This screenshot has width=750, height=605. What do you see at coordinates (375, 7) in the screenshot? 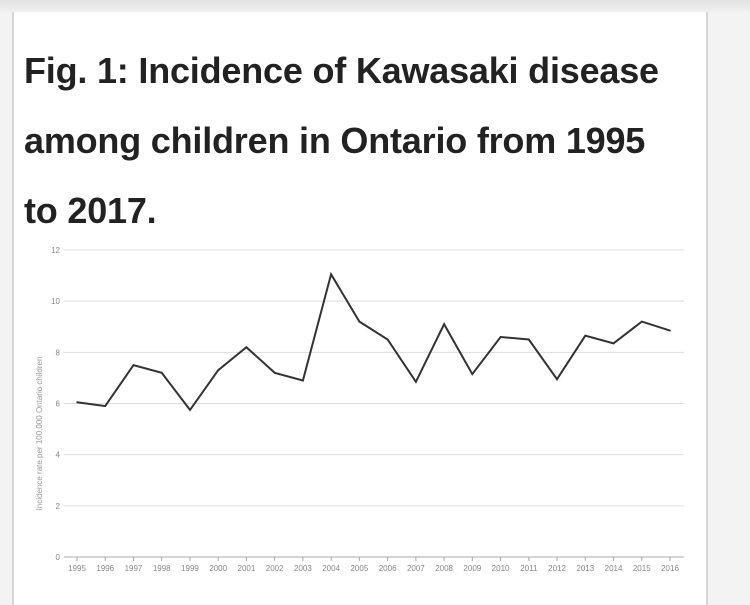
I see `top-shadow` at bounding box center [375, 7].